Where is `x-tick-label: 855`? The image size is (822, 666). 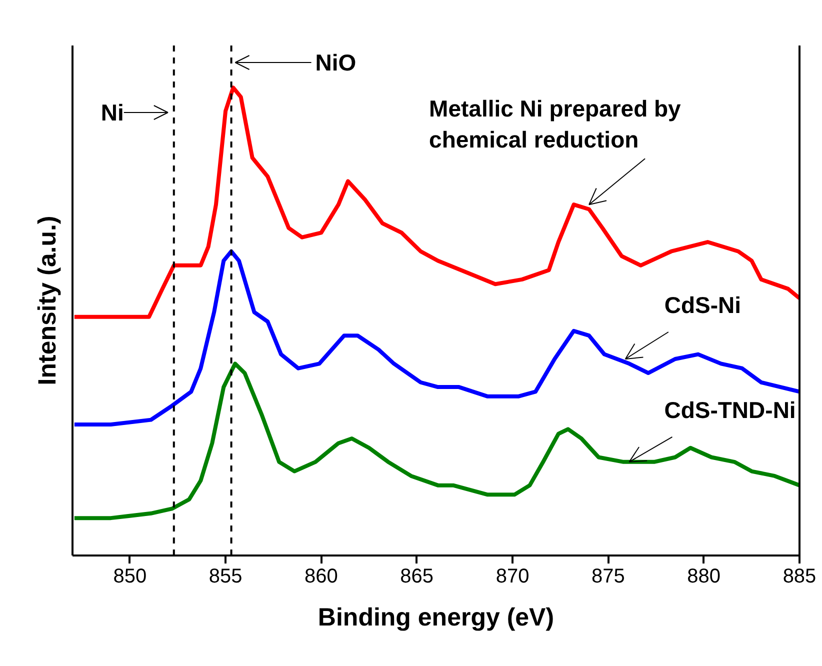 x-tick-label: 855 is located at coordinates (225, 577).